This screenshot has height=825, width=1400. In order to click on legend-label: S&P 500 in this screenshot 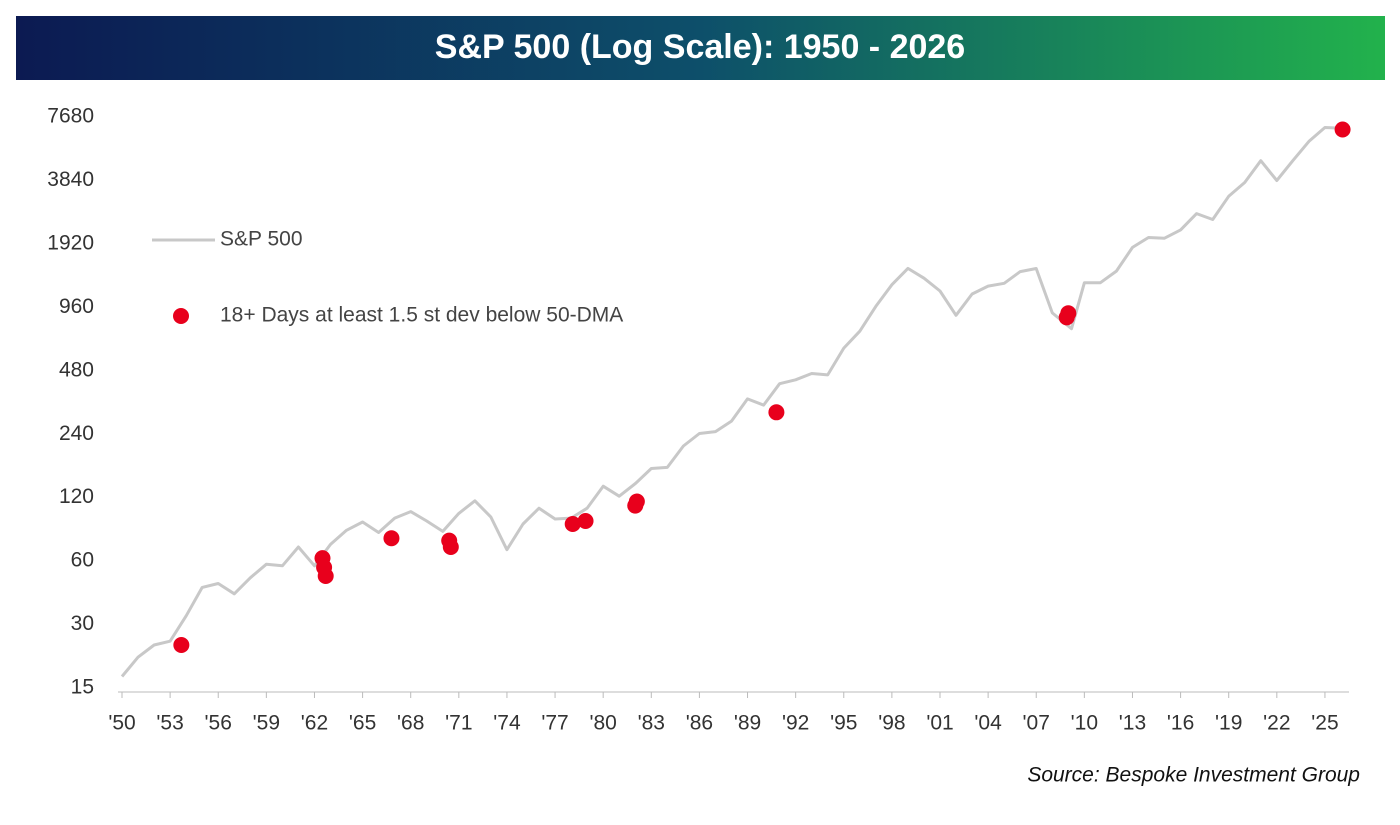, I will do `click(261, 239)`.